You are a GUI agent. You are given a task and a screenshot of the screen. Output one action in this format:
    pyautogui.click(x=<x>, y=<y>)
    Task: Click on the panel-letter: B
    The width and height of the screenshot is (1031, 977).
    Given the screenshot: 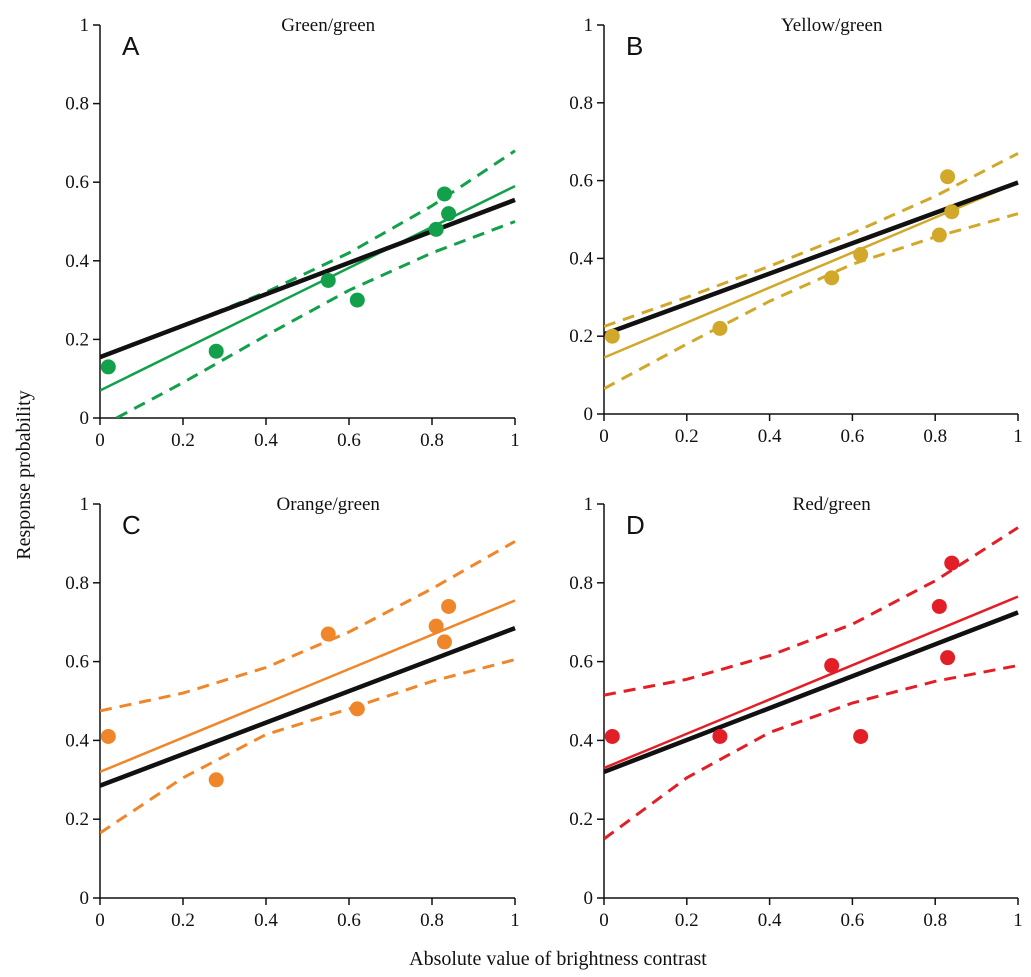 What is the action you would take?
    pyautogui.click(x=634, y=46)
    